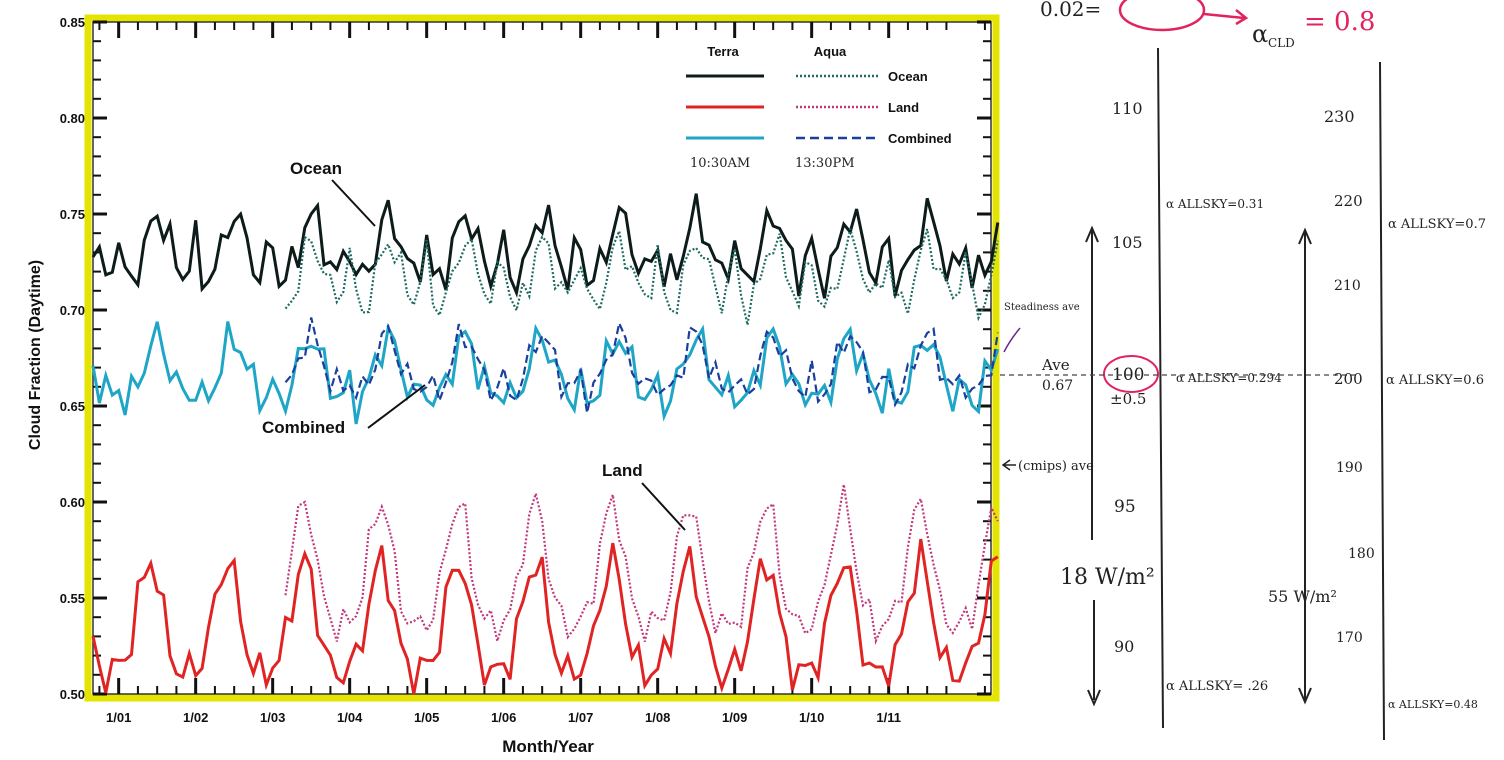 The width and height of the screenshot is (1504, 760). I want to click on note-cmips-arrow, so click(1008, 465).